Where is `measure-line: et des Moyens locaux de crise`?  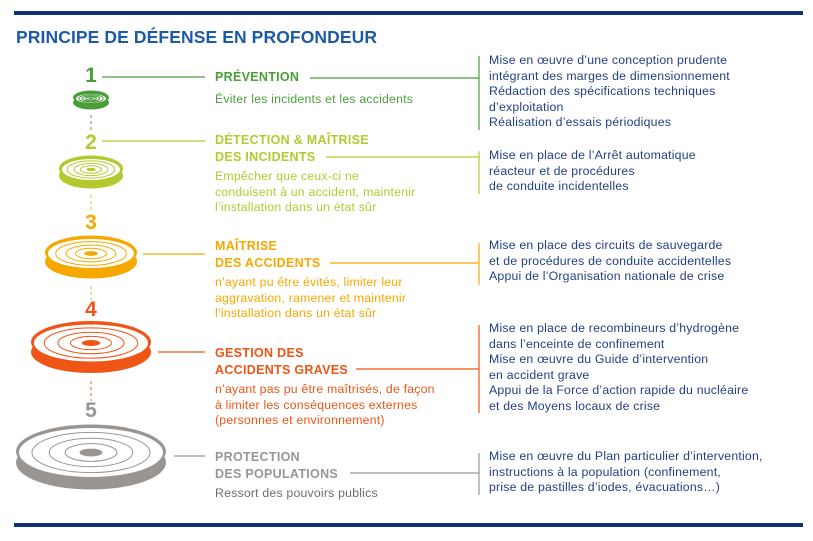
measure-line: et des Moyens locaux de crise is located at coordinates (575, 405).